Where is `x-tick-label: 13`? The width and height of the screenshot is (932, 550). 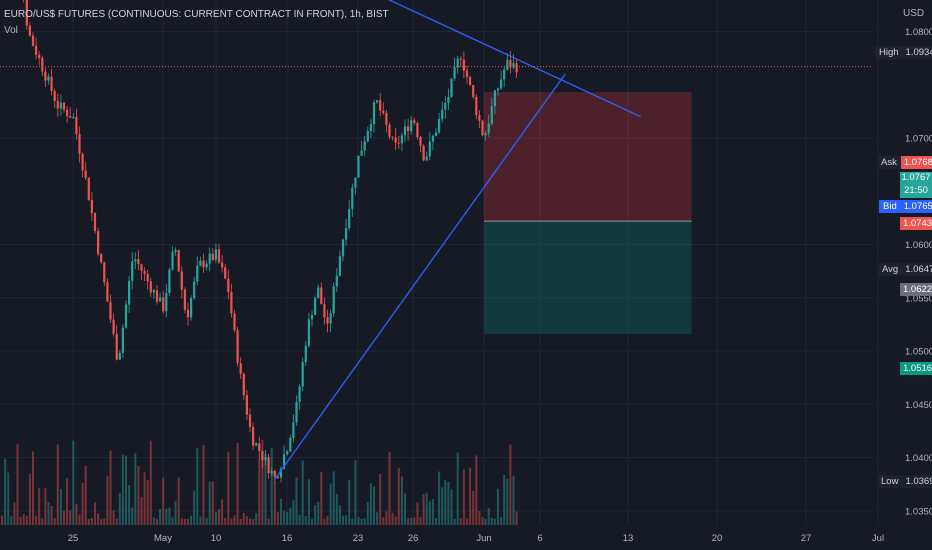
x-tick-label: 13 is located at coordinates (628, 538).